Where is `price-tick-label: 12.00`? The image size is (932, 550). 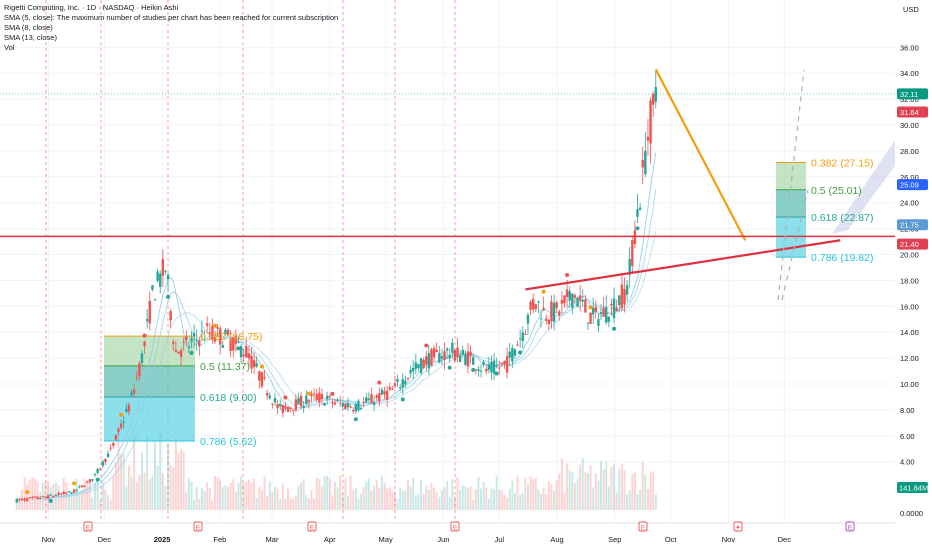
price-tick-label: 12.00 is located at coordinates (909, 358).